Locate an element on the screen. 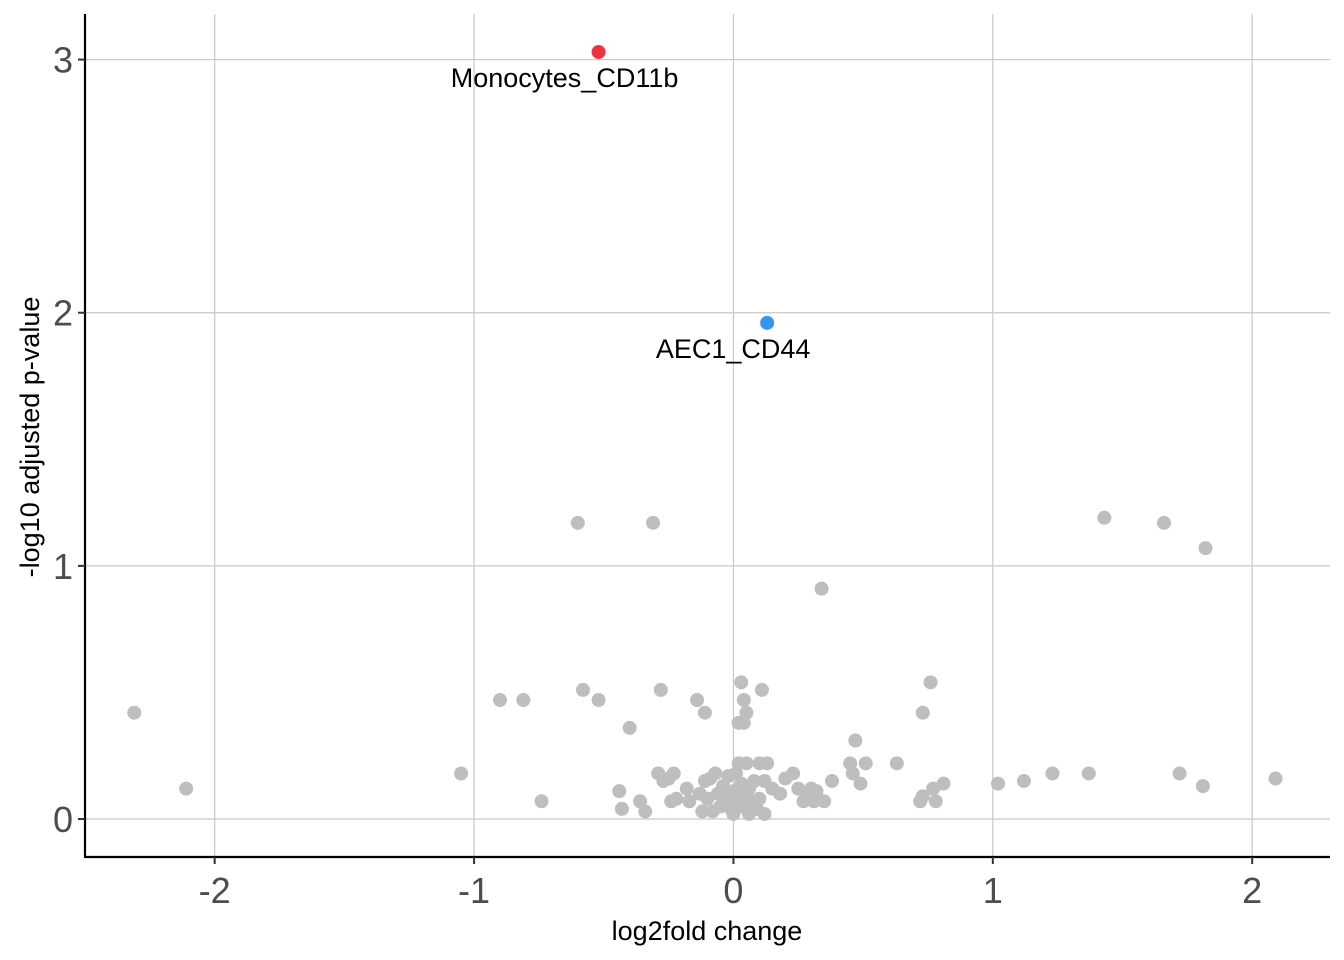  x-tick-label: -1 is located at coordinates (474, 890).